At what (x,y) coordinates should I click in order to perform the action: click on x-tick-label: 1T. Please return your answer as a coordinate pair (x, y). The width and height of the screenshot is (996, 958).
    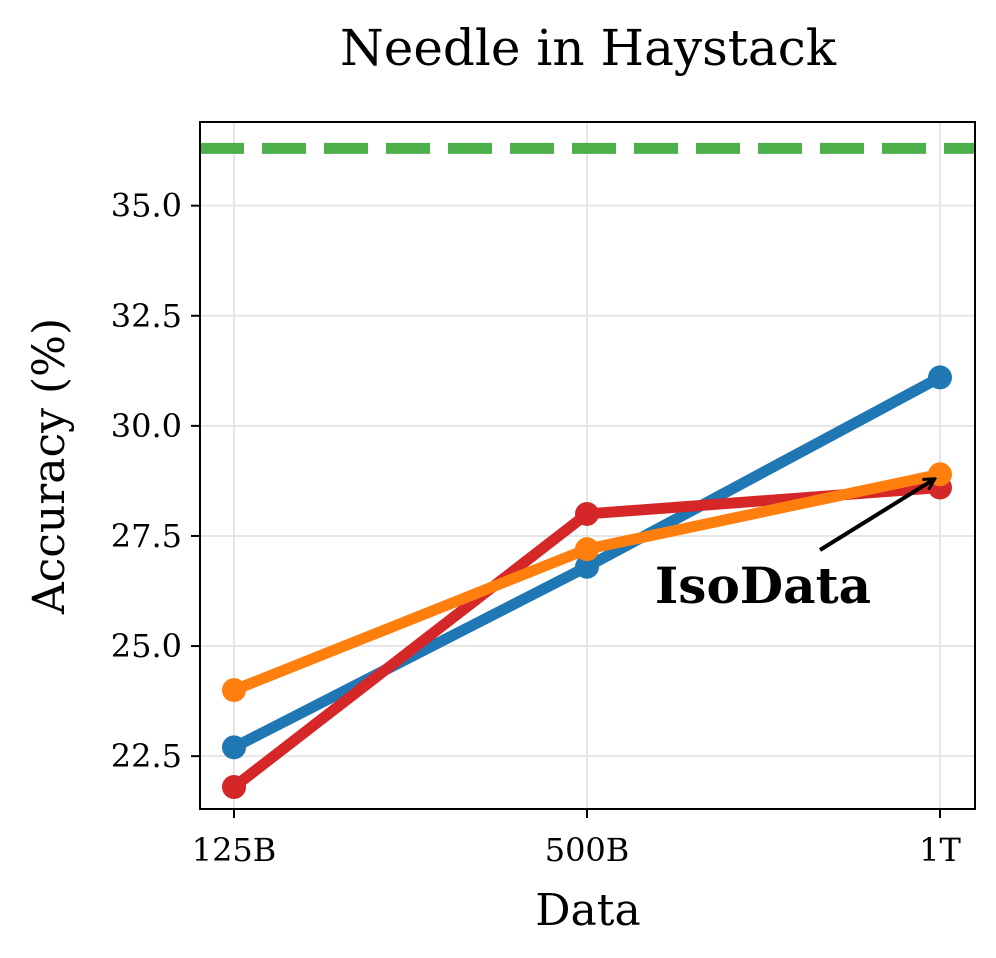
    Looking at the image, I should click on (940, 850).